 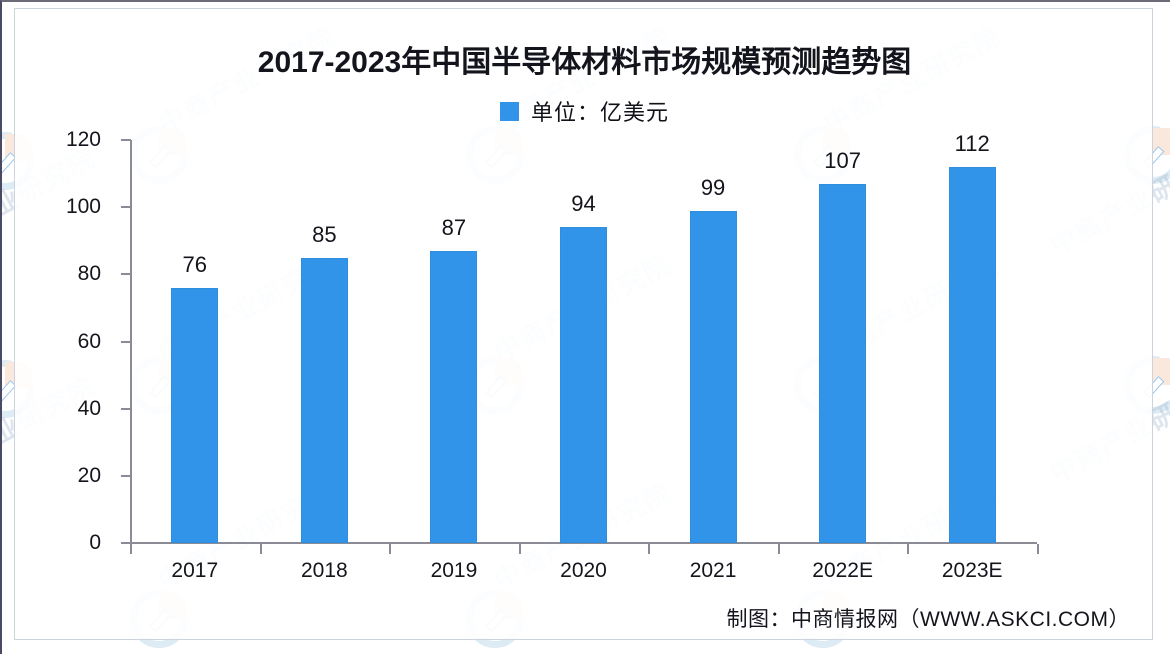 I want to click on bar-value-label: 107, so click(x=842, y=160).